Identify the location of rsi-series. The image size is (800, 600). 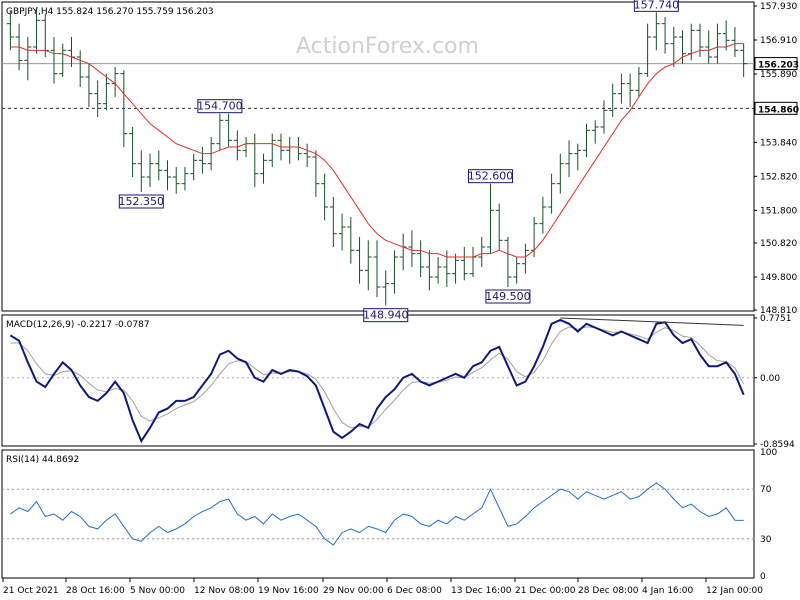
(378, 514).